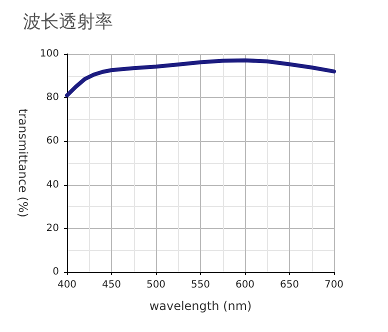  I want to click on x-axis-title: wavelength (nm), so click(200, 306).